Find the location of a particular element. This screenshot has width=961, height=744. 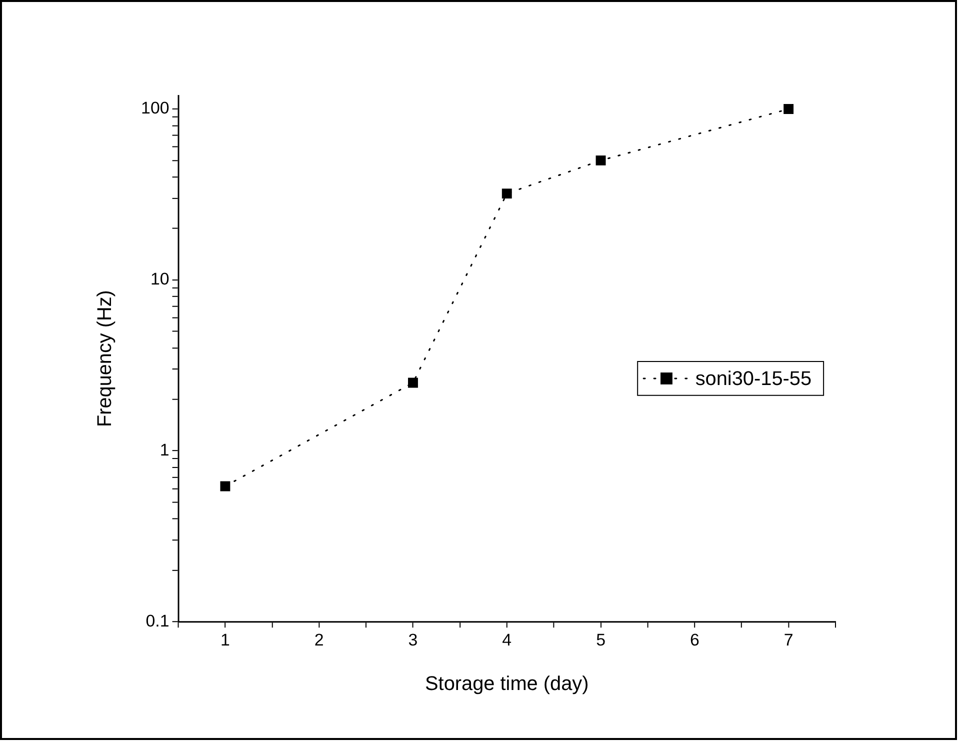

x-tick-label: 4 is located at coordinates (507, 640).